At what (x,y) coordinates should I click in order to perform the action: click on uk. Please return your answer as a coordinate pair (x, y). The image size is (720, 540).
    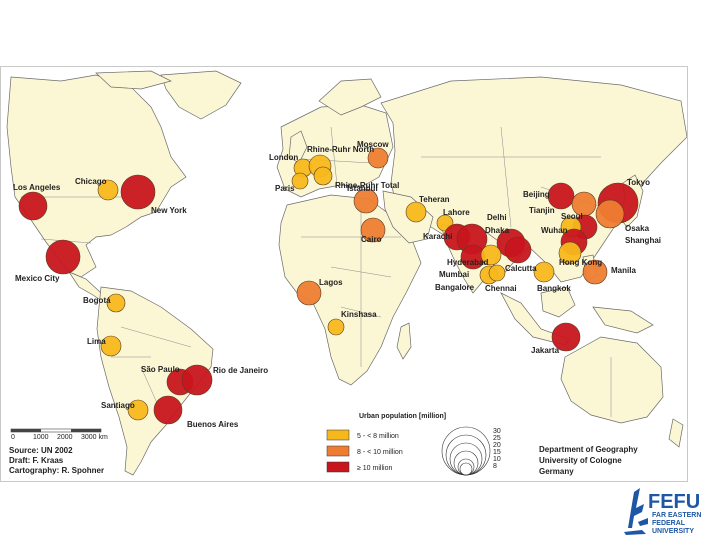
    Looking at the image, I should click on (298, 147).